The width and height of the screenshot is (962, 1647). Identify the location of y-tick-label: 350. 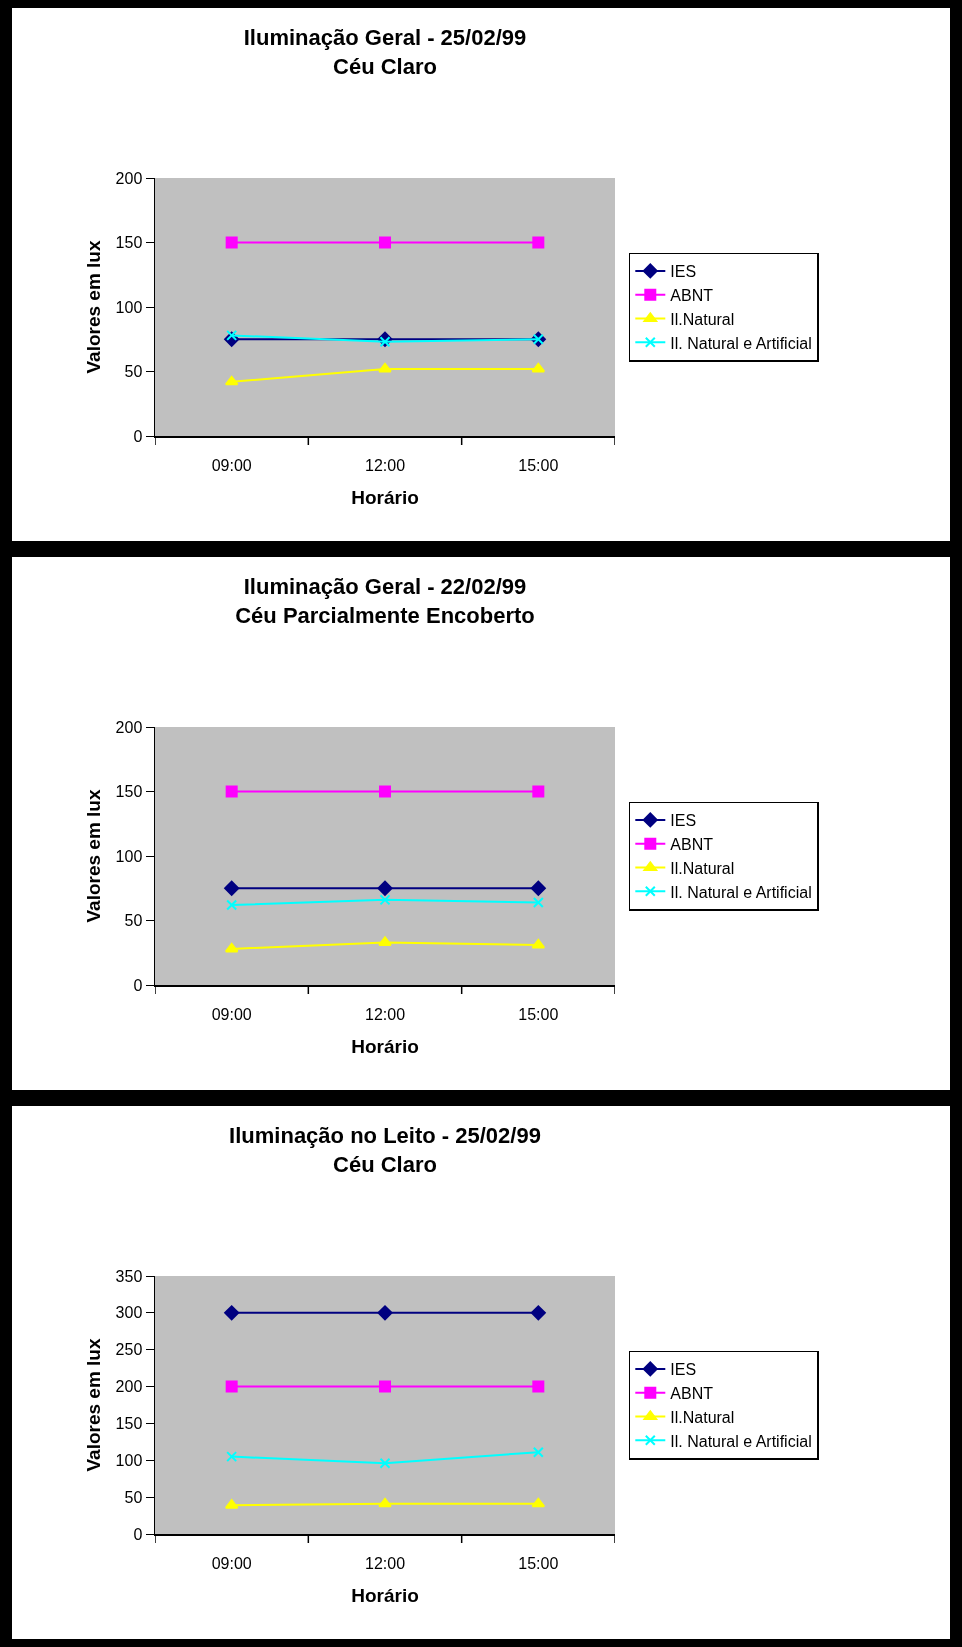
(129, 1276).